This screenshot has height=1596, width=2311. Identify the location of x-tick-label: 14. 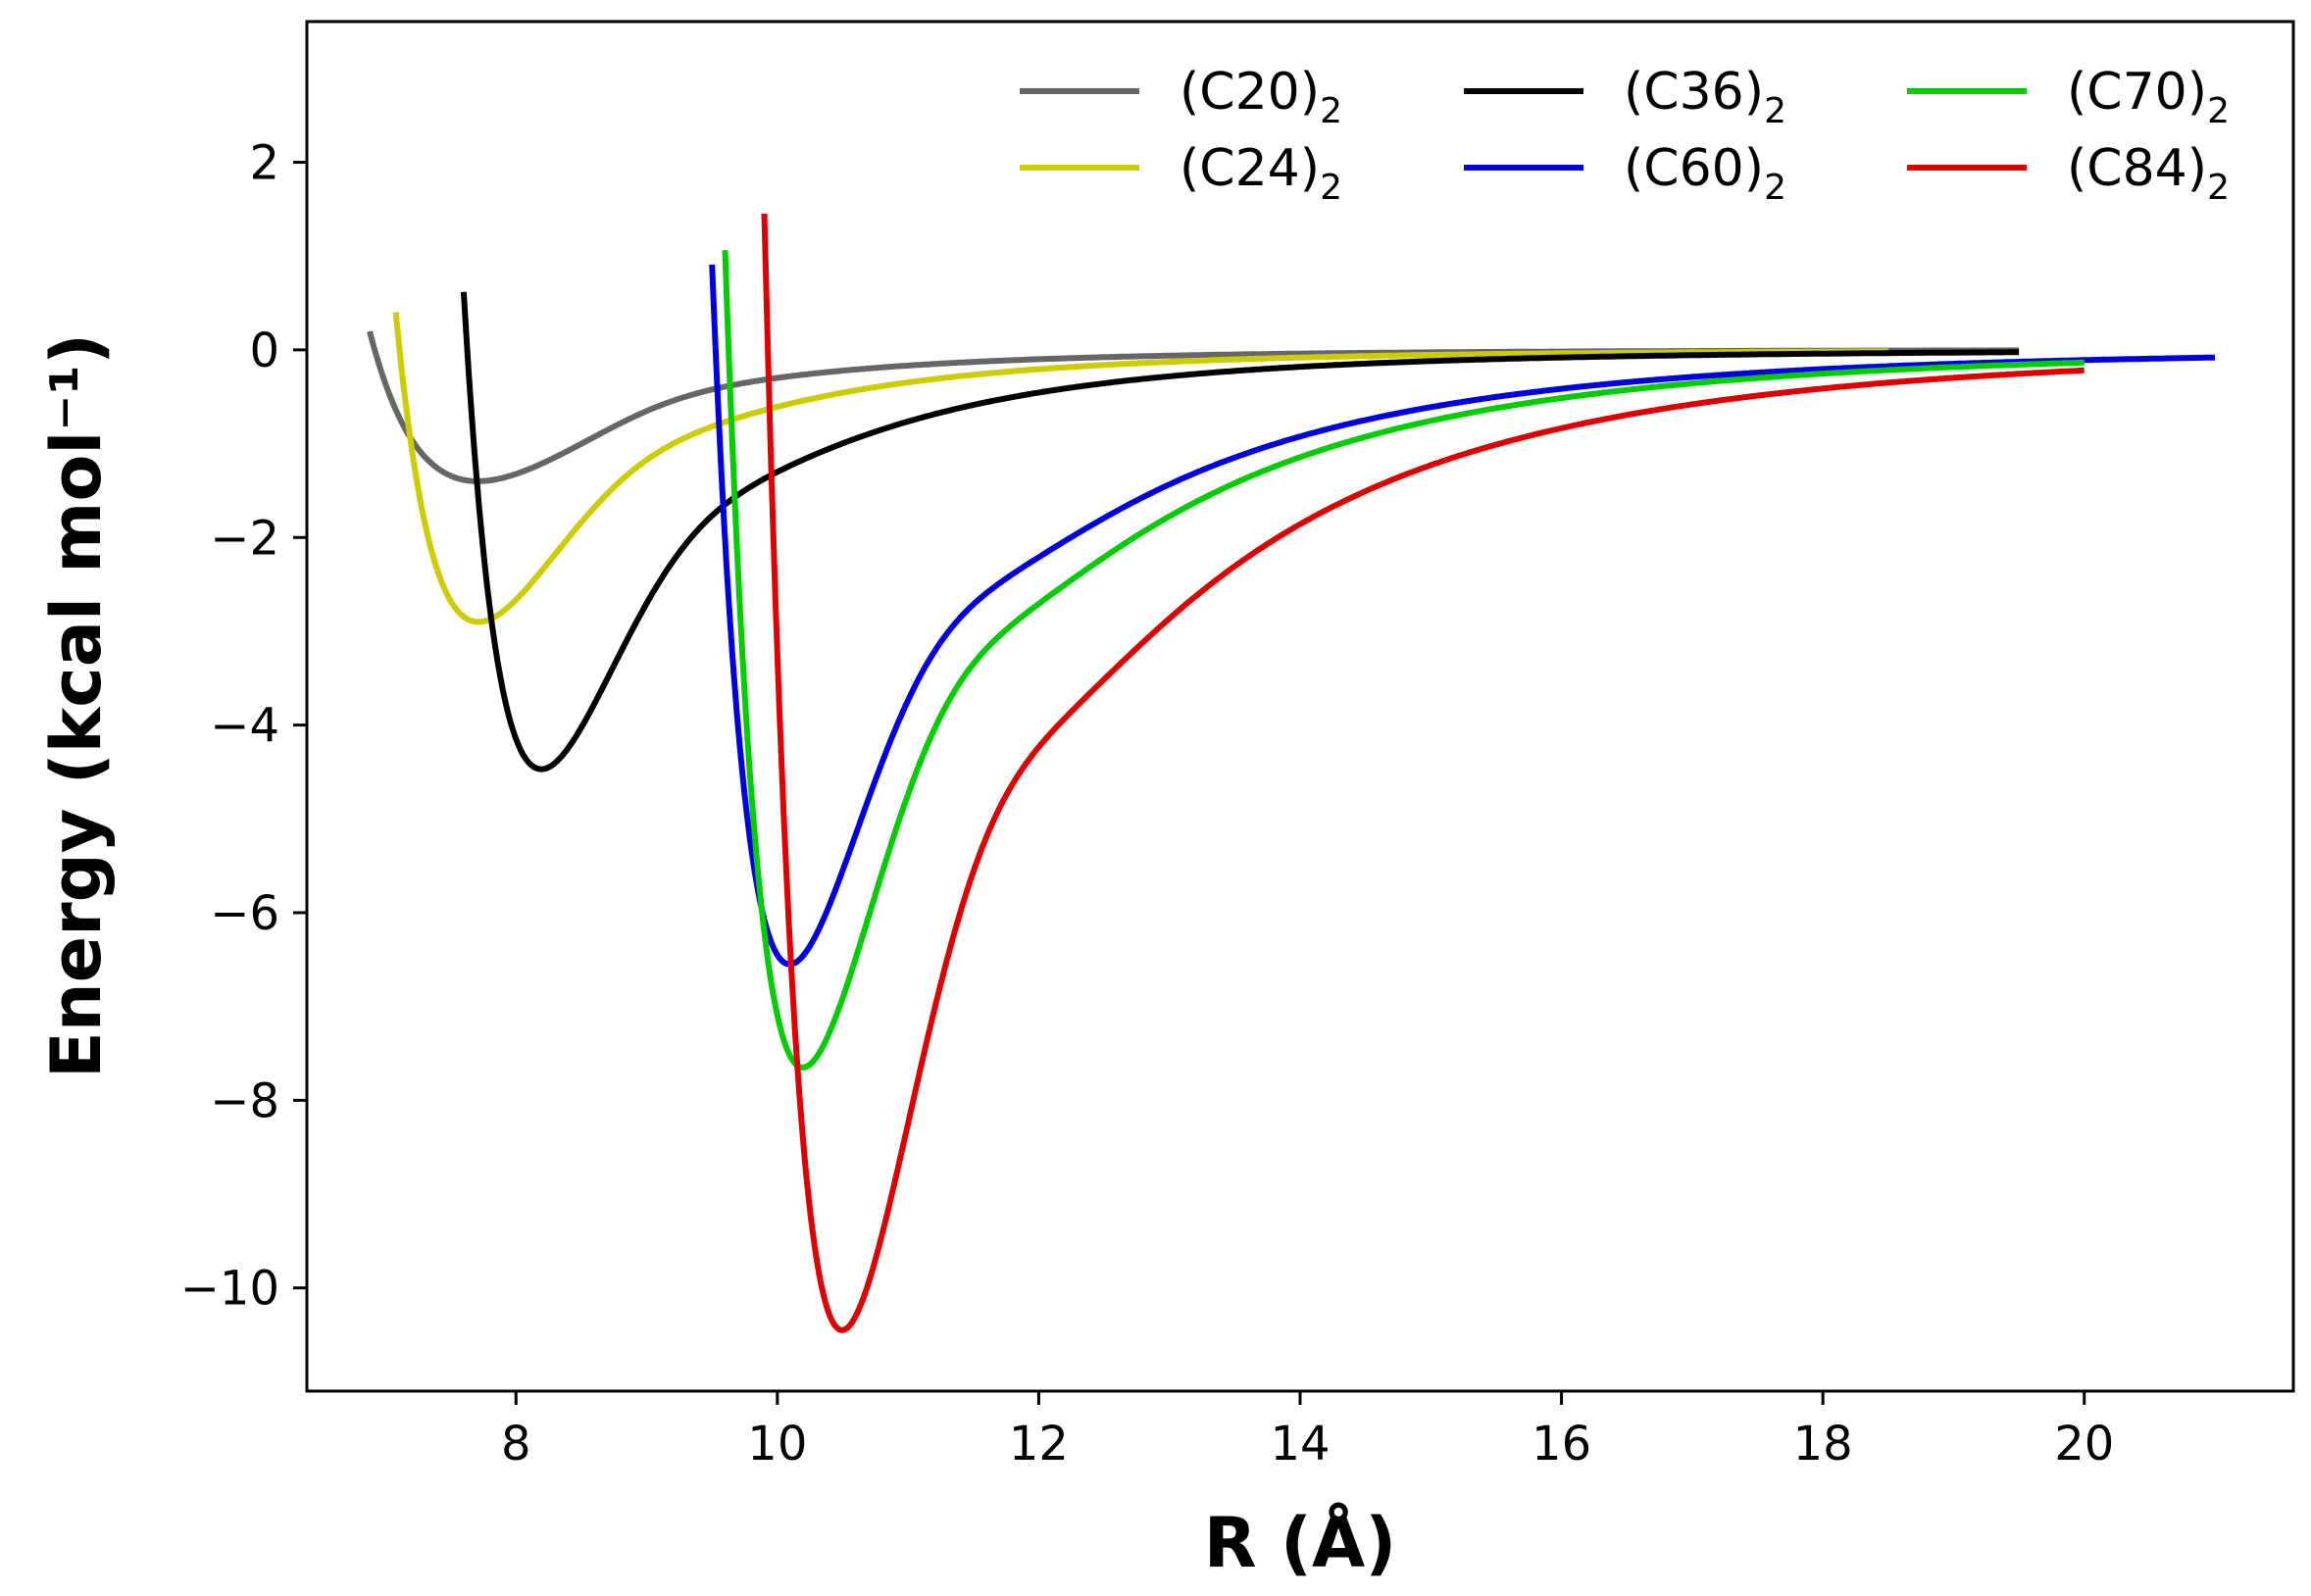
(1300, 1444).